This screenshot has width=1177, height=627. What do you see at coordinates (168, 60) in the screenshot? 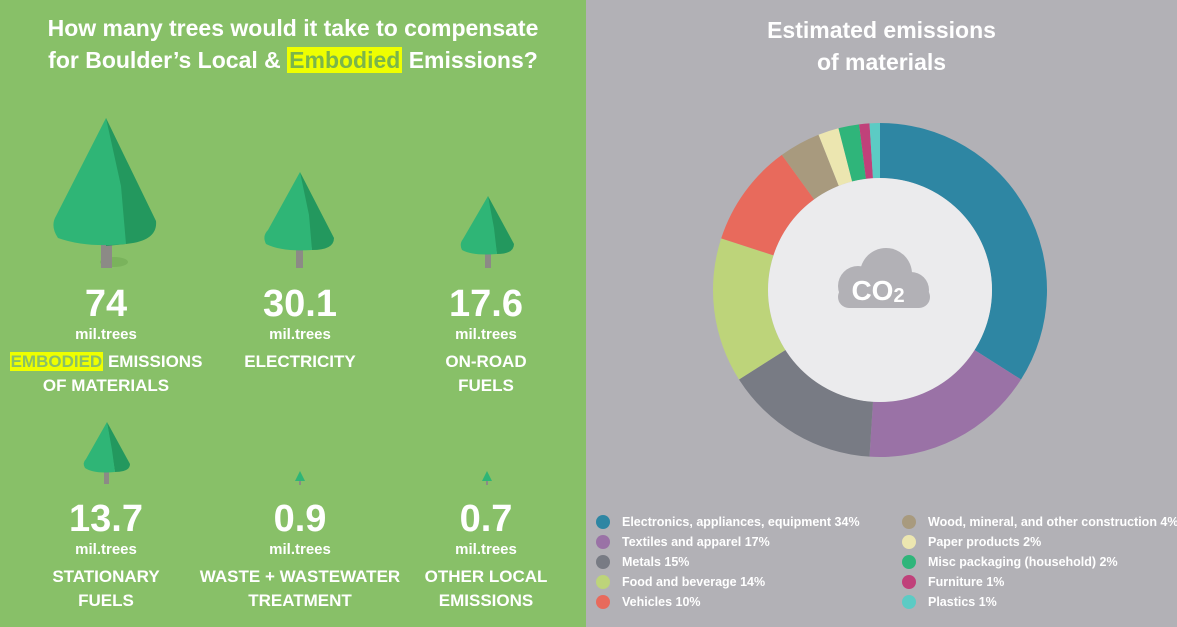
I see `title-text: for Boulder’s Local &` at bounding box center [168, 60].